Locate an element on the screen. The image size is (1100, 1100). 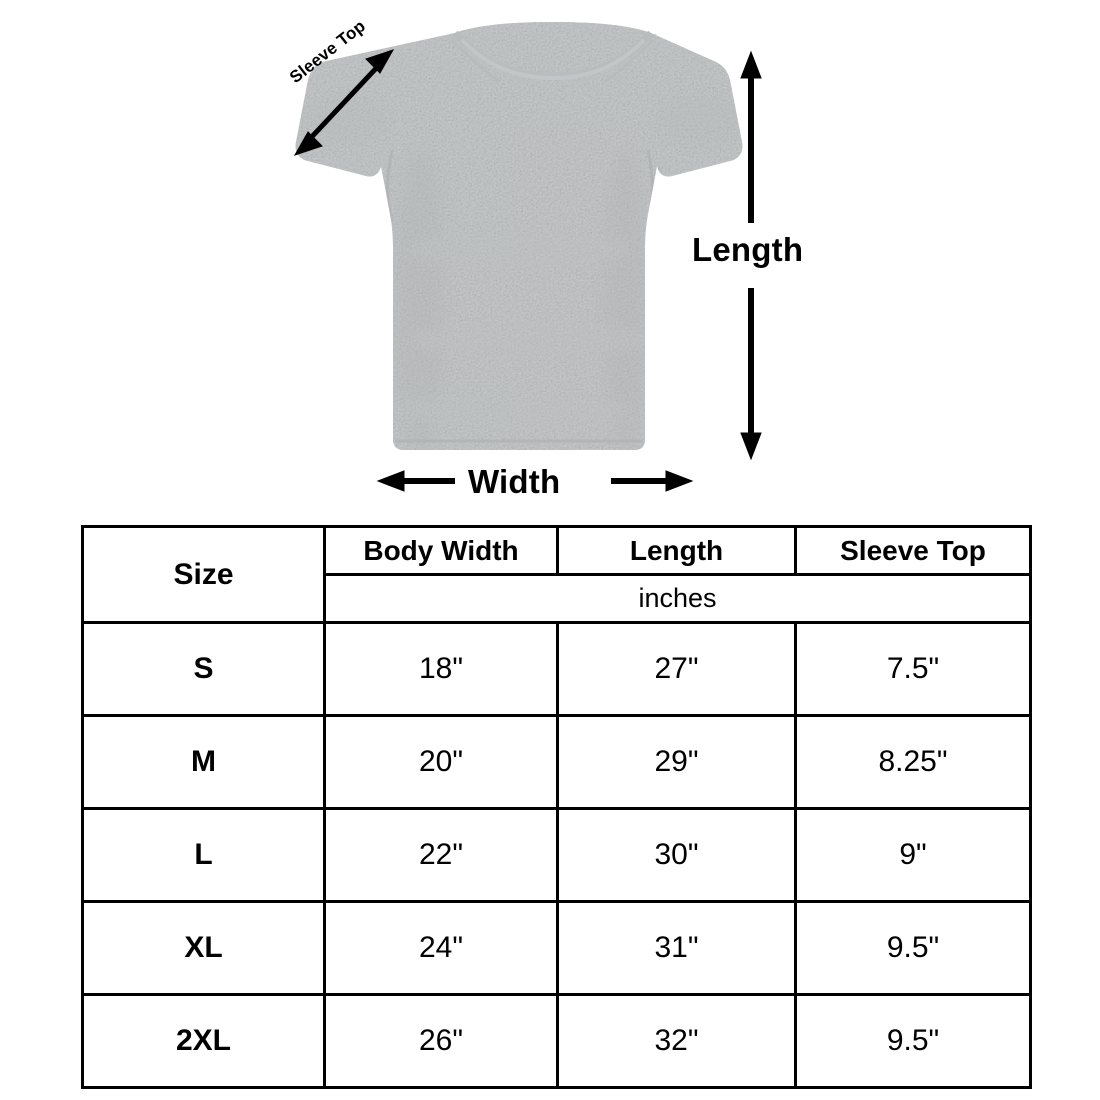
table-row: S 18" 27" 7.5" is located at coordinates (556, 669).